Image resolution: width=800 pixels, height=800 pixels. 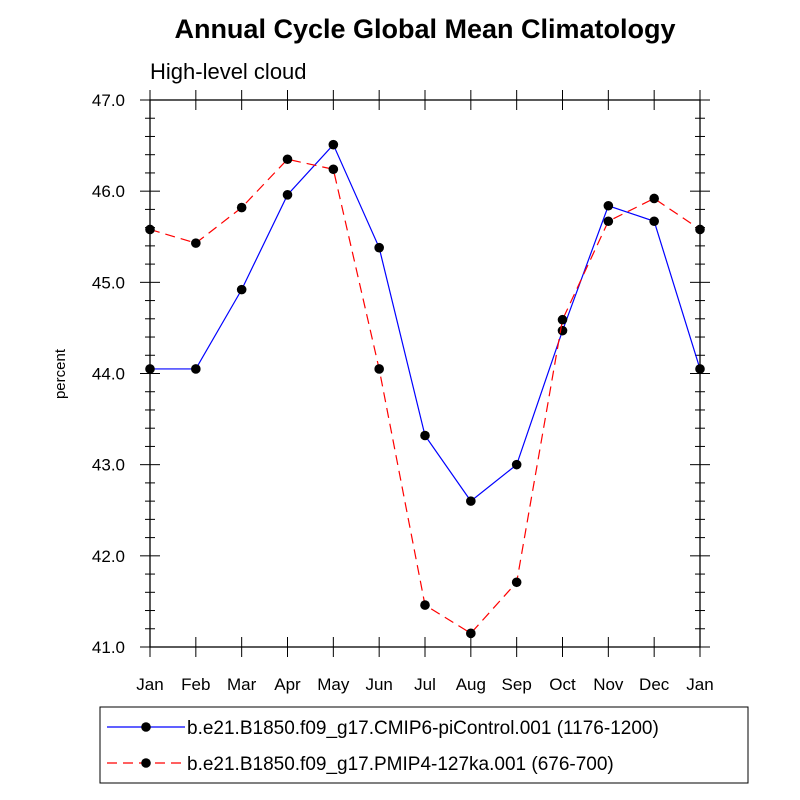 I want to click on y-tick-label: 45.0, so click(x=108, y=282).